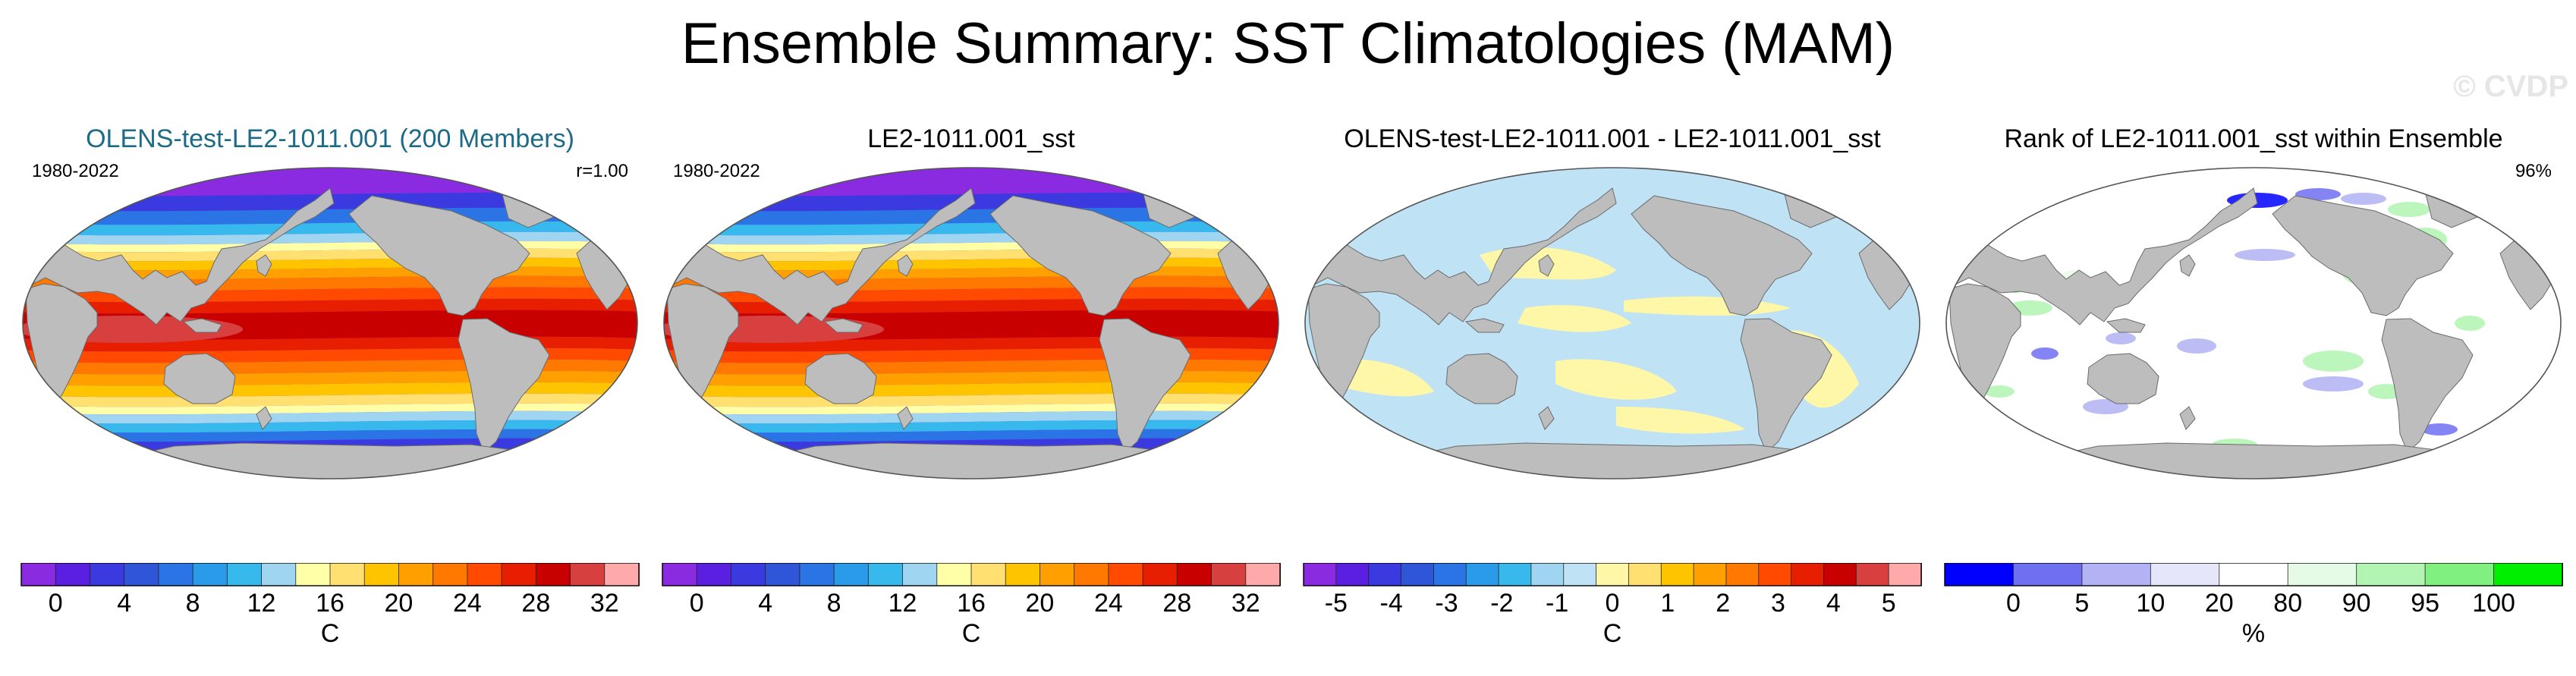  What do you see at coordinates (2533, 171) in the screenshot?
I see `rank-percent-label: 96%` at bounding box center [2533, 171].